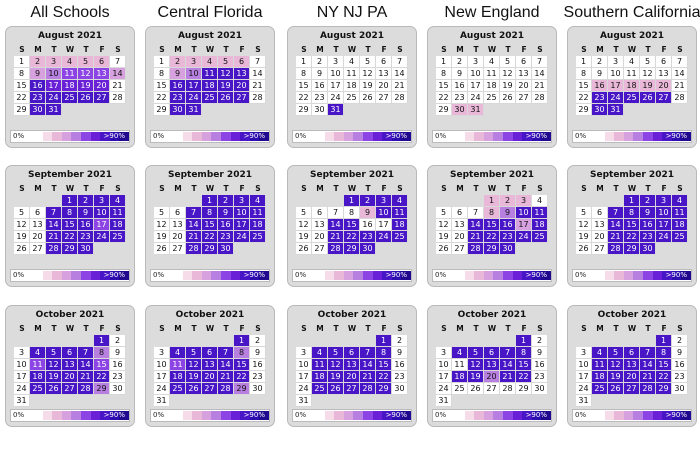  What do you see at coordinates (304, 377) in the screenshot?
I see `day-cell: 17` at bounding box center [304, 377].